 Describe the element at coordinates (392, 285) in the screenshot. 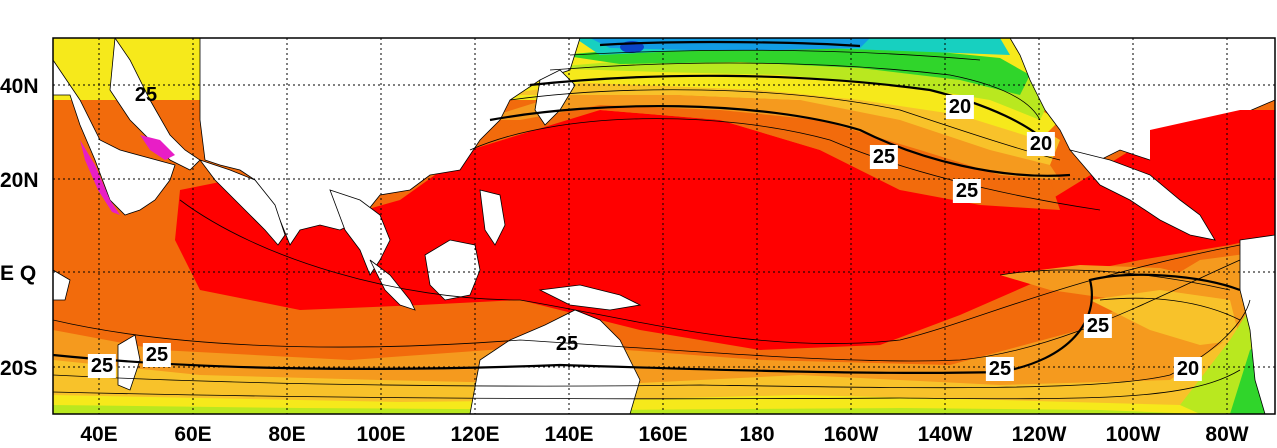

I see `land-sumatra` at that location.